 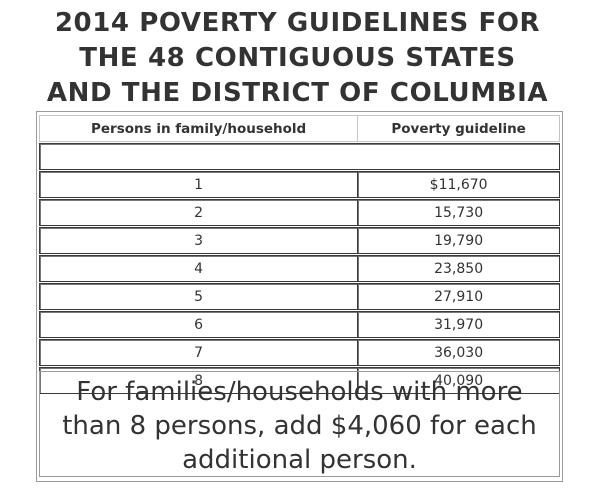 I want to click on guideline-cell: 15,730, so click(x=459, y=212).